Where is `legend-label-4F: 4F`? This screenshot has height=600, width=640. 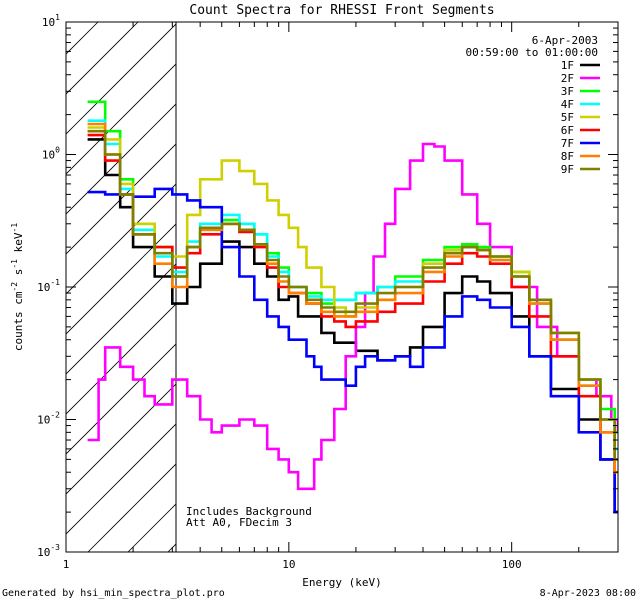
legend-label-4F: 4F is located at coordinates (567, 104).